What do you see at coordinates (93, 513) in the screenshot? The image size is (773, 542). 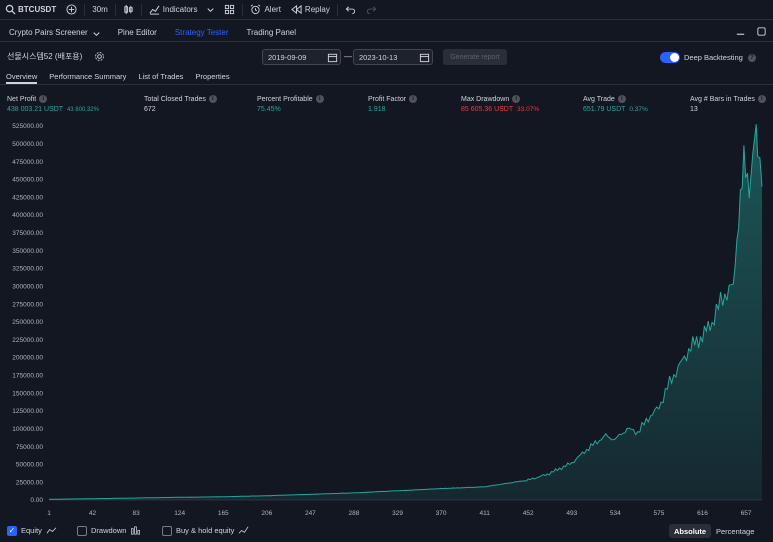 I see `x-tick-label: 42` at bounding box center [93, 513].